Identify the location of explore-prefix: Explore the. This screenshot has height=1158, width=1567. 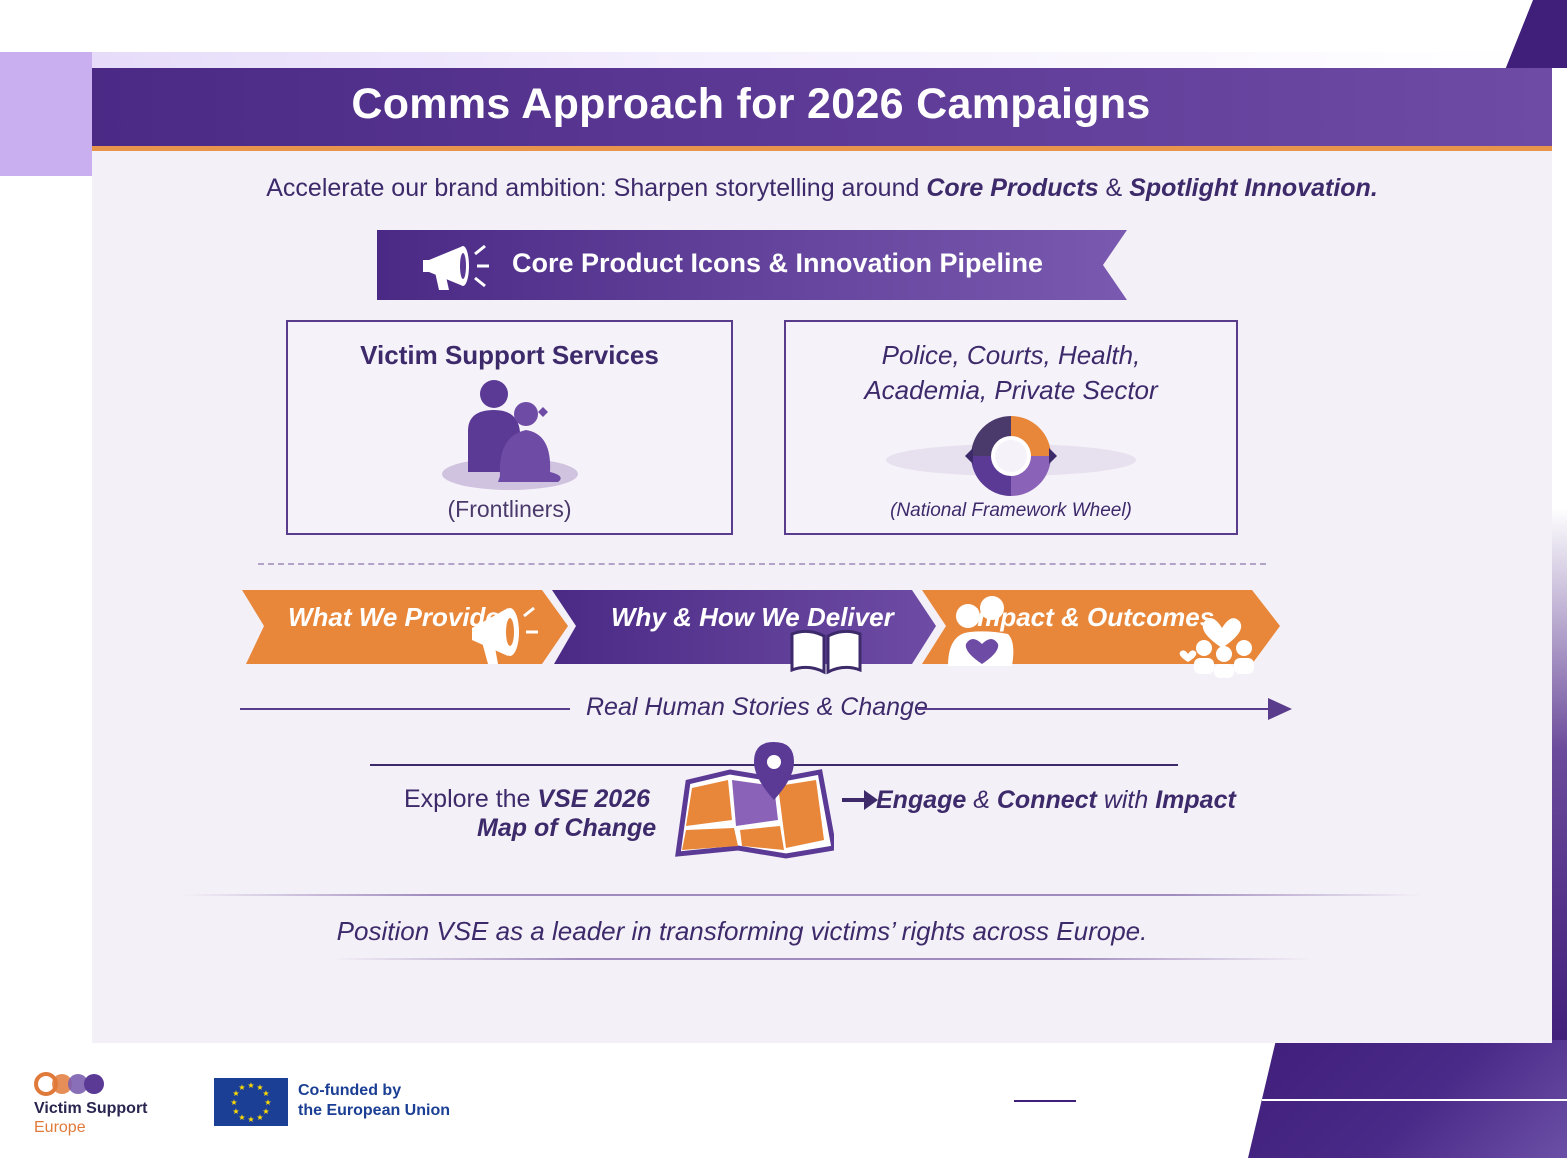
(471, 799).